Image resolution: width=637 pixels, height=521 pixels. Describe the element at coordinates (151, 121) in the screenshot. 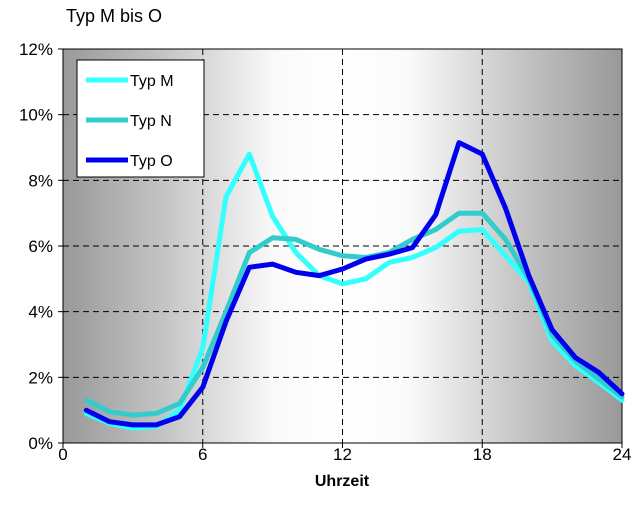

I see `legend-label: Typ N` at that location.